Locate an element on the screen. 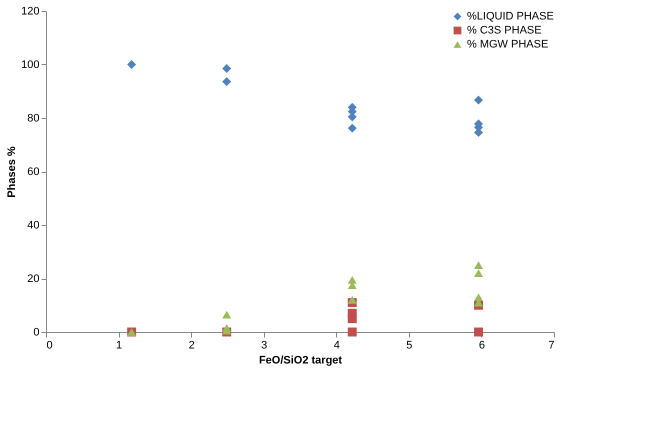  legend-label: %LIQUID PHASE is located at coordinates (510, 16).